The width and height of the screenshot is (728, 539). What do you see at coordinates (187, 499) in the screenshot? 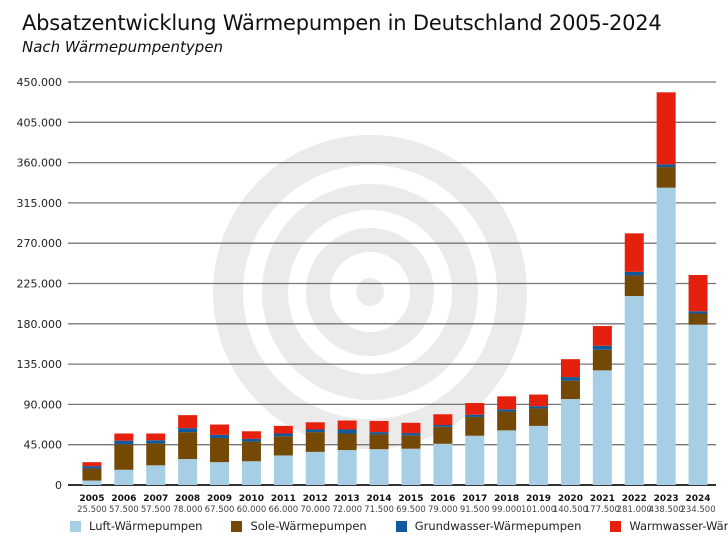
I see `x-tick-label: 2008` at bounding box center [187, 499].